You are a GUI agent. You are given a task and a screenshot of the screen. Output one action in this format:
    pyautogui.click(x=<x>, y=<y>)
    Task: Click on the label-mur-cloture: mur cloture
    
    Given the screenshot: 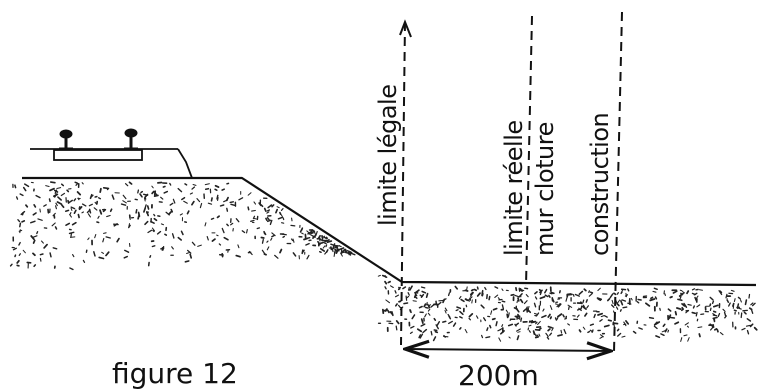 What is the action you would take?
    pyautogui.click(x=545, y=189)
    